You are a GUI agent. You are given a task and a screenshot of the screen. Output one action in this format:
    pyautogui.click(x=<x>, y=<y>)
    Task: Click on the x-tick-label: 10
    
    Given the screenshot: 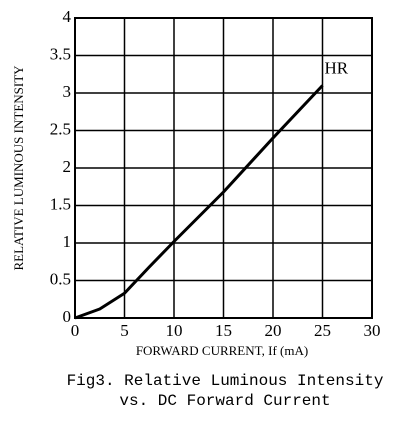 What is the action you would take?
    pyautogui.click(x=174, y=330)
    